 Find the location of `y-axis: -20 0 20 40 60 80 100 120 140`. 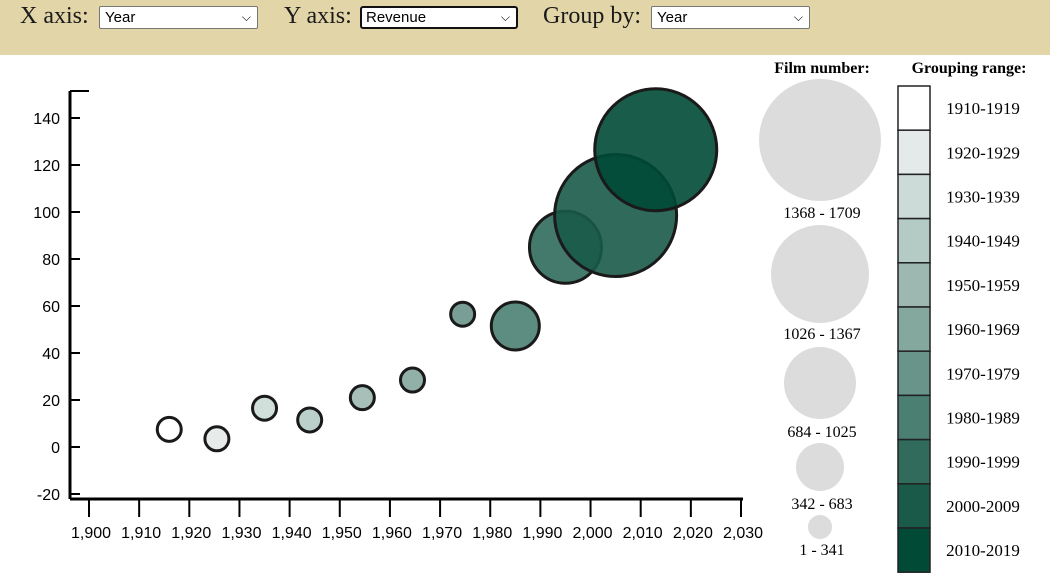

y-axis: -20 0 20 40 60 80 100 120 140 is located at coordinates (61, 297).